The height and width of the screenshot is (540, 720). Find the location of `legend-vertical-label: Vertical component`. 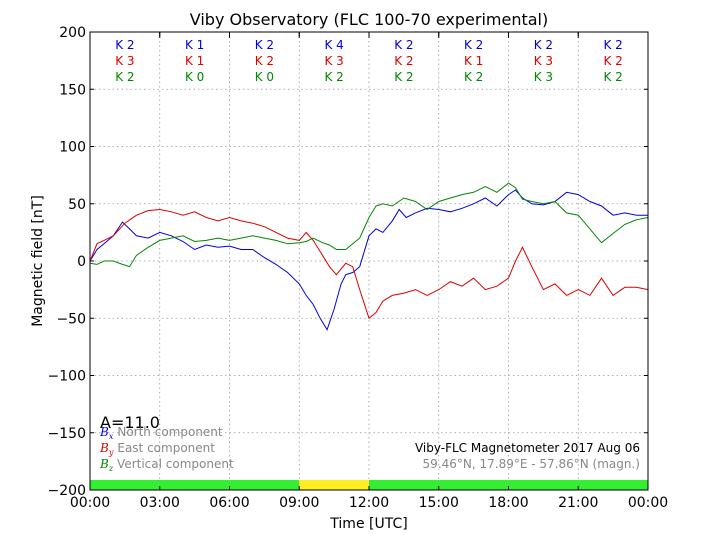

legend-vertical-label: Vertical component is located at coordinates (175, 464).